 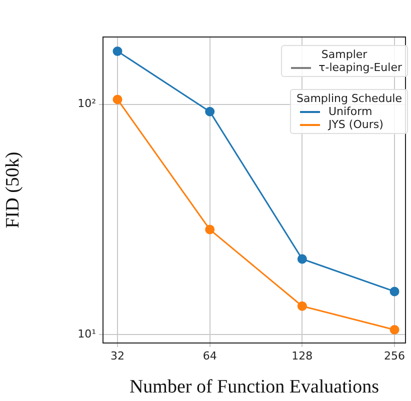 I want to click on x-tick-label: 256, so click(x=395, y=355).